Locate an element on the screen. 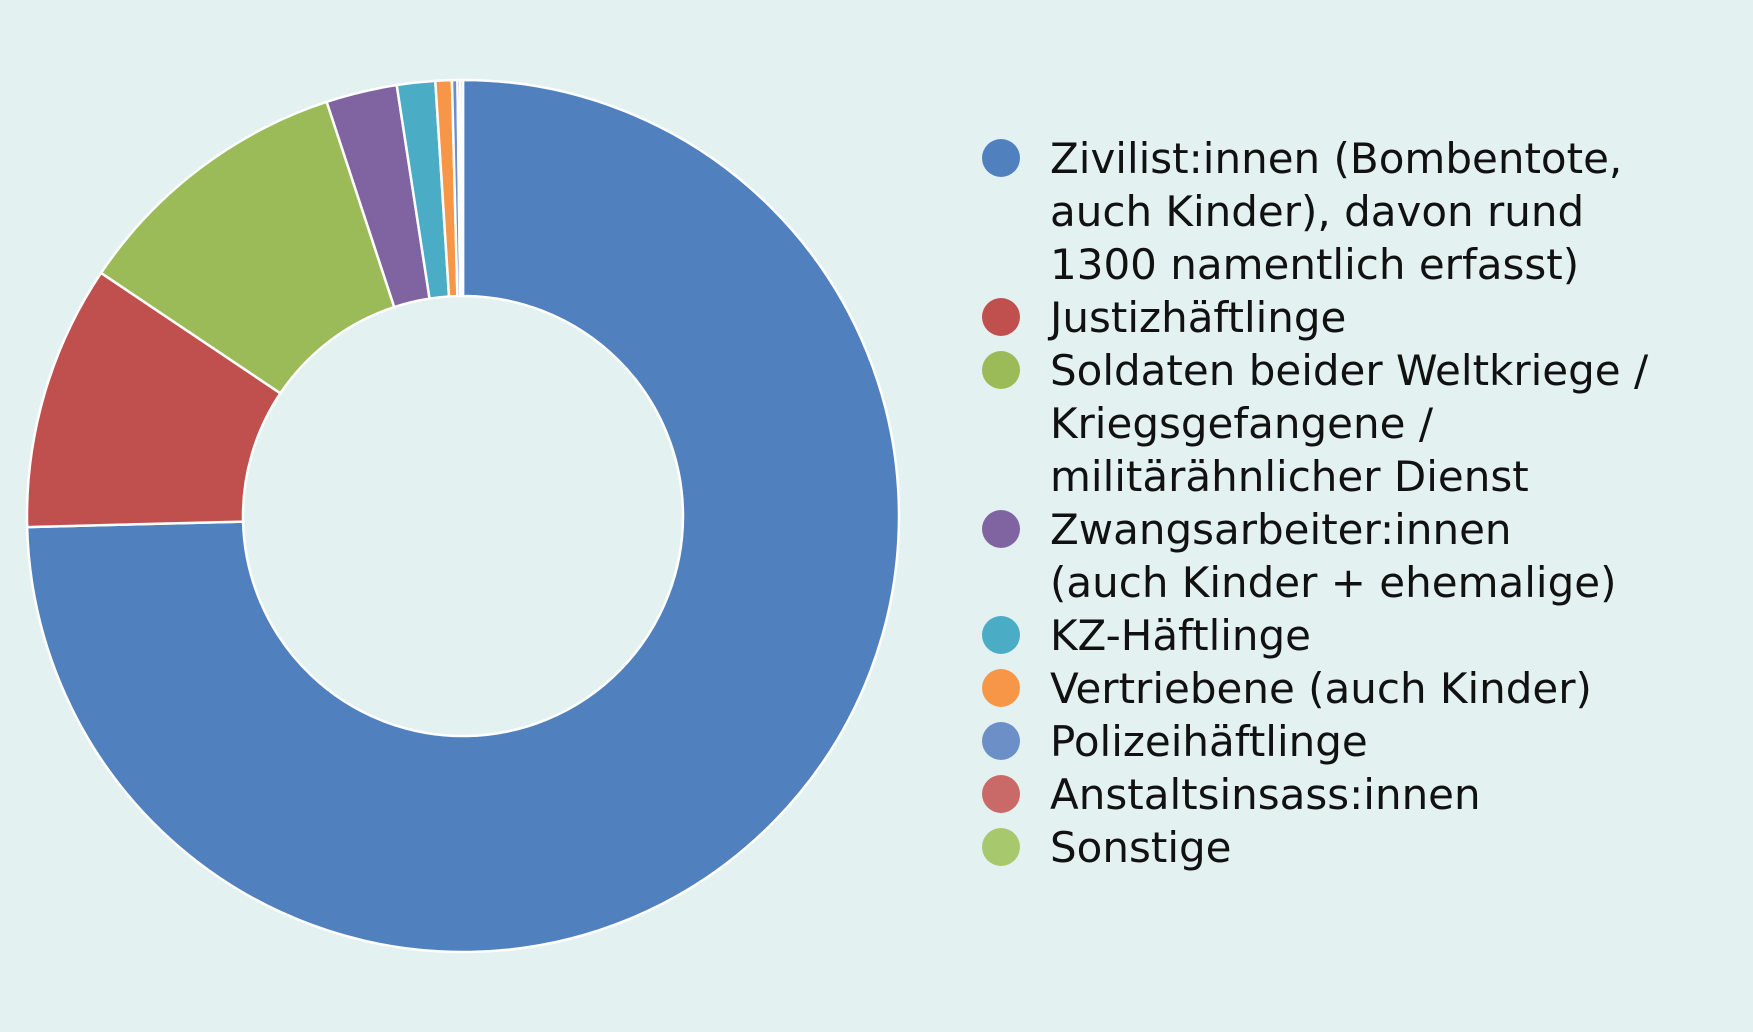 The width and height of the screenshot is (1753, 1032). legend-item-5: Vertriebene (auch Kinder) is located at coordinates (1352, 688).